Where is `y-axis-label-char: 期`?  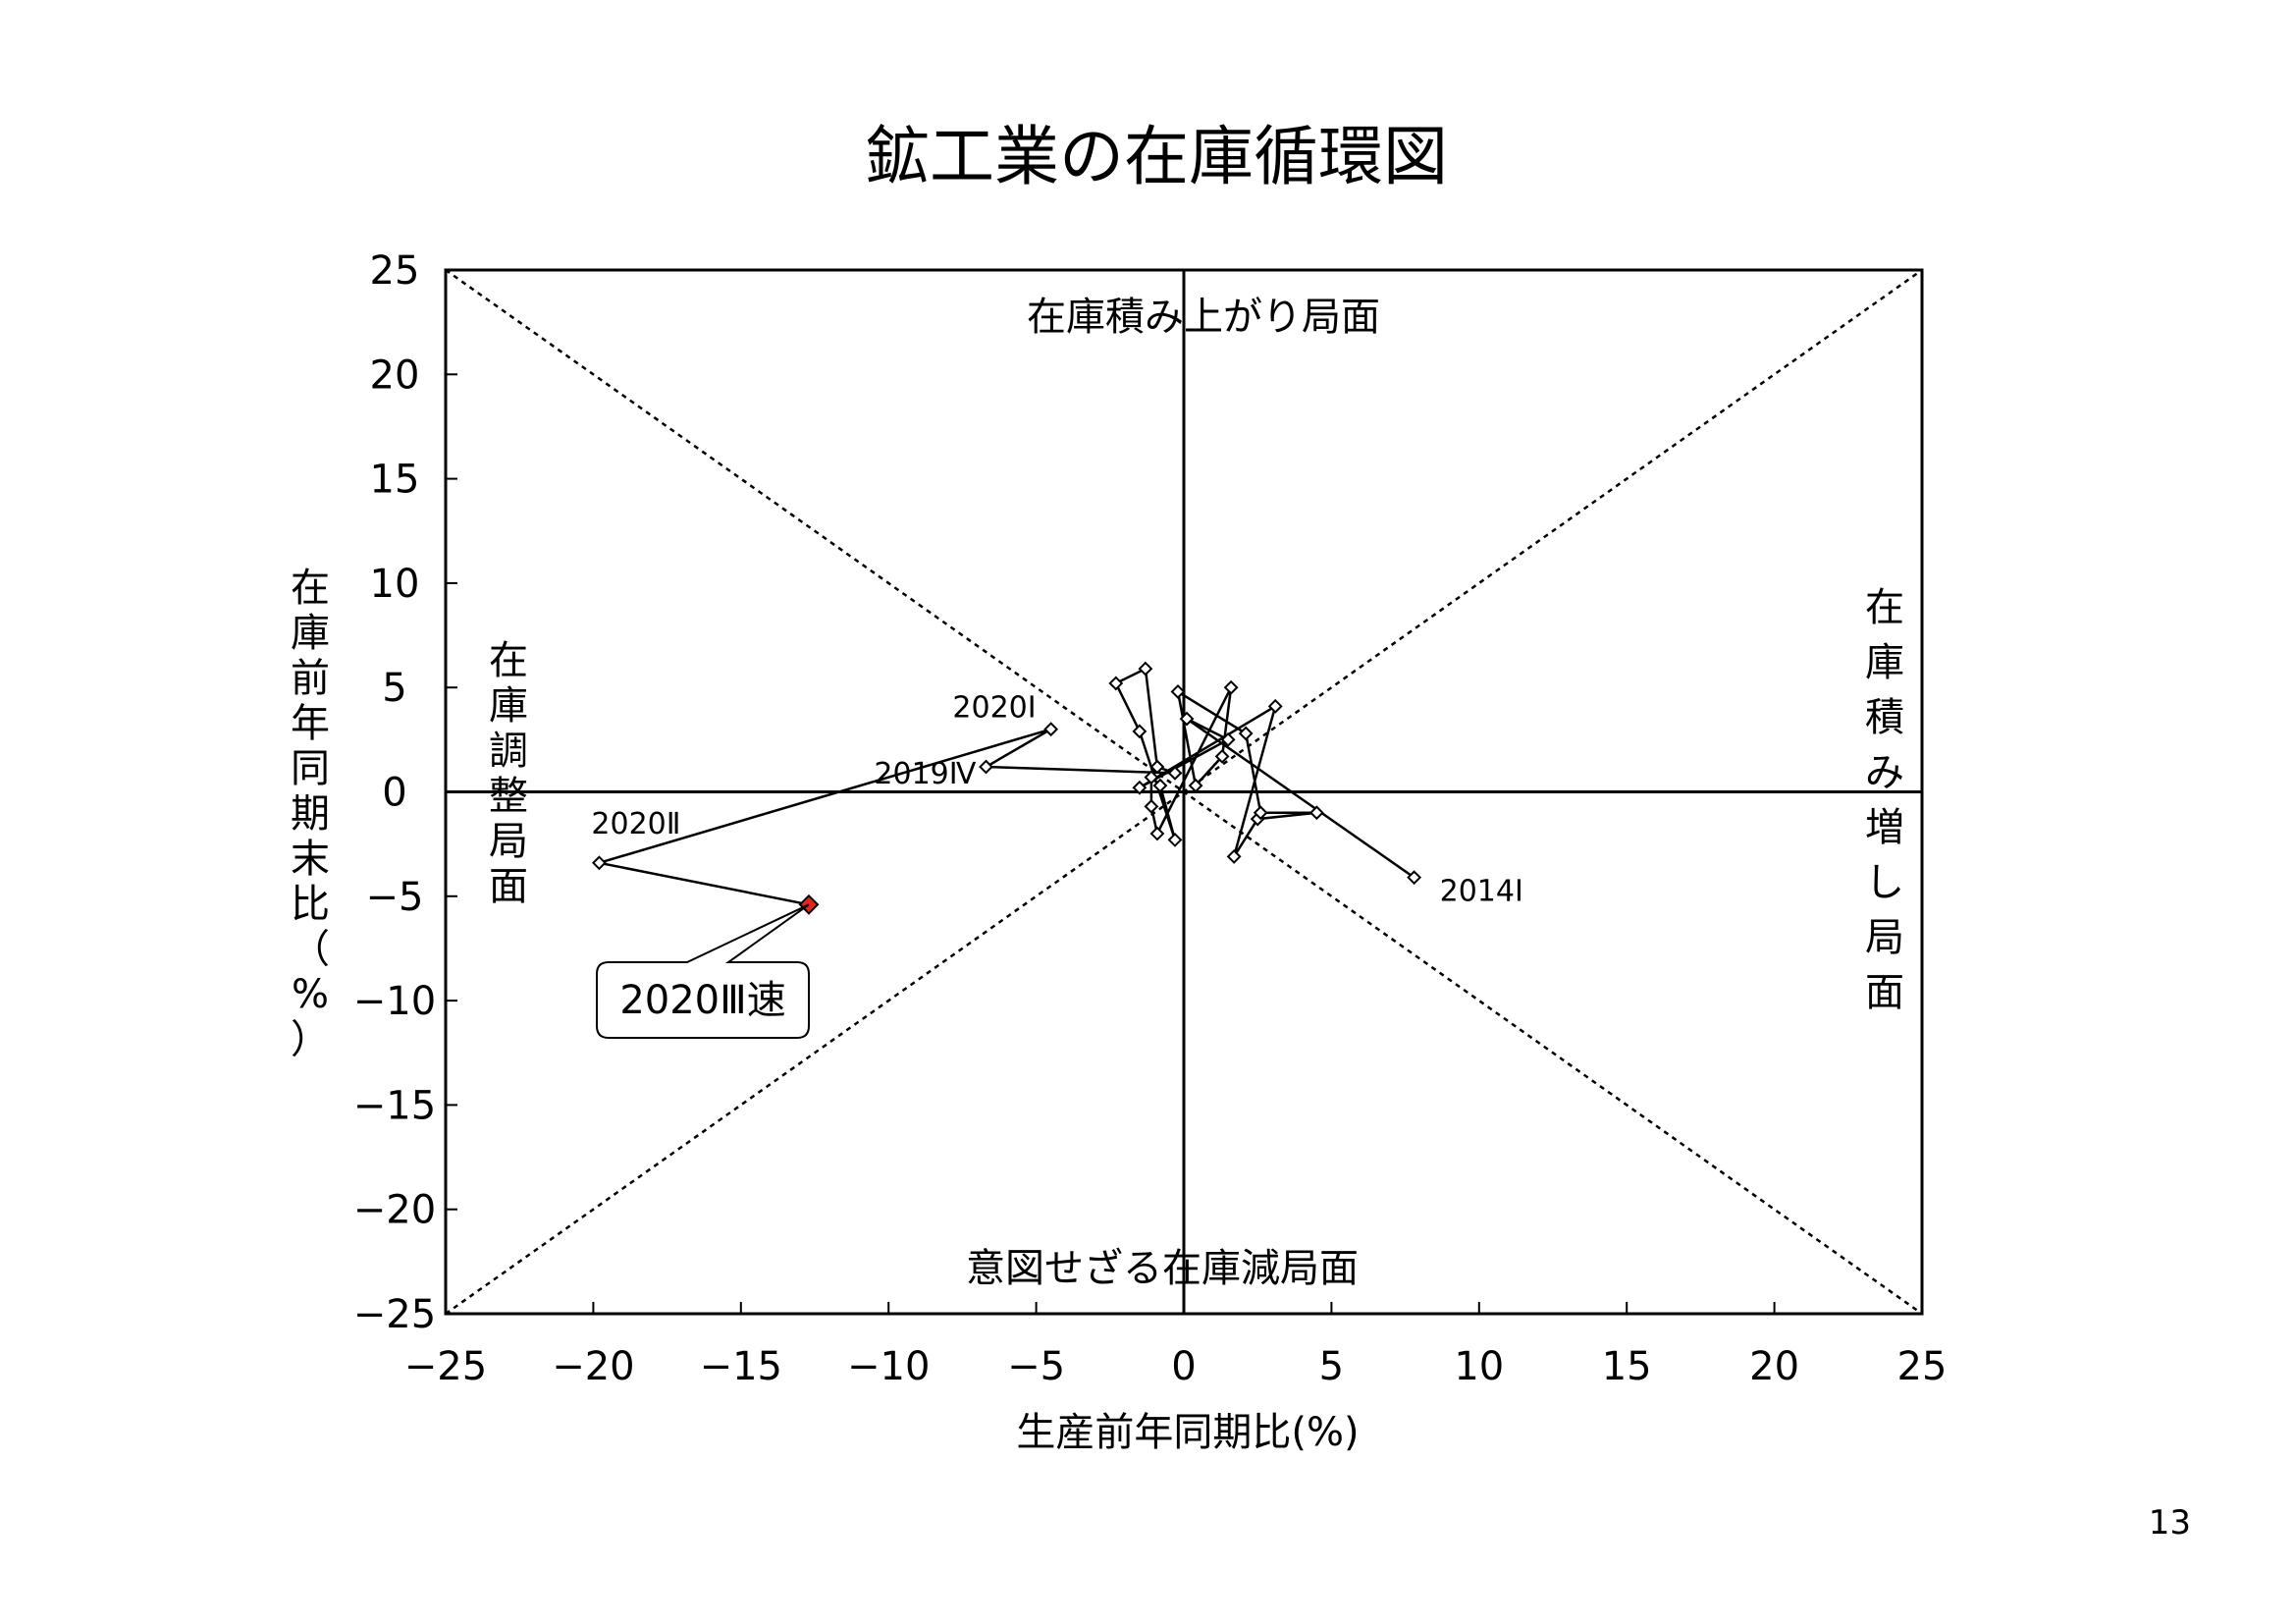 y-axis-label-char: 期 is located at coordinates (310, 814).